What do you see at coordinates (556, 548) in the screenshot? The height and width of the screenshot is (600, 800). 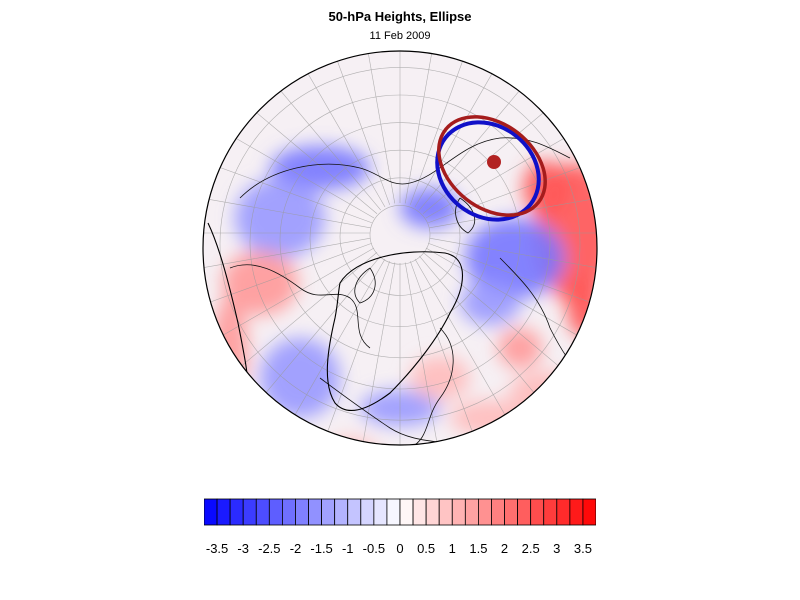 I see `colorbar-tick-label: 3` at bounding box center [556, 548].